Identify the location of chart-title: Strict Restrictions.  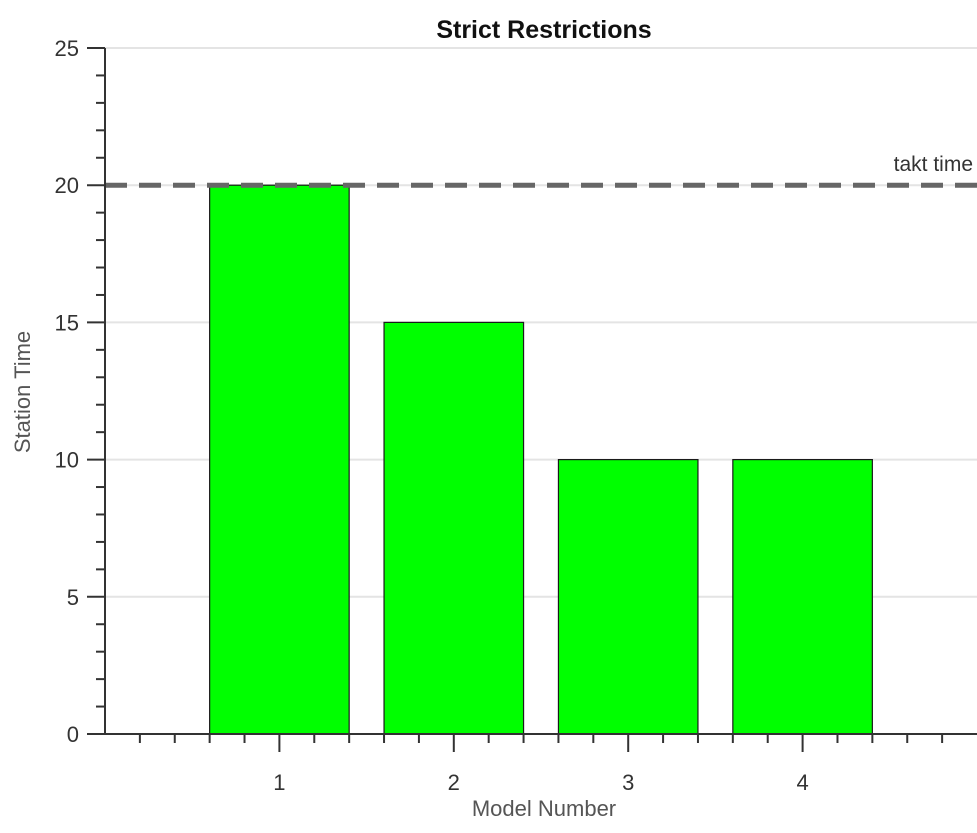
(543, 30).